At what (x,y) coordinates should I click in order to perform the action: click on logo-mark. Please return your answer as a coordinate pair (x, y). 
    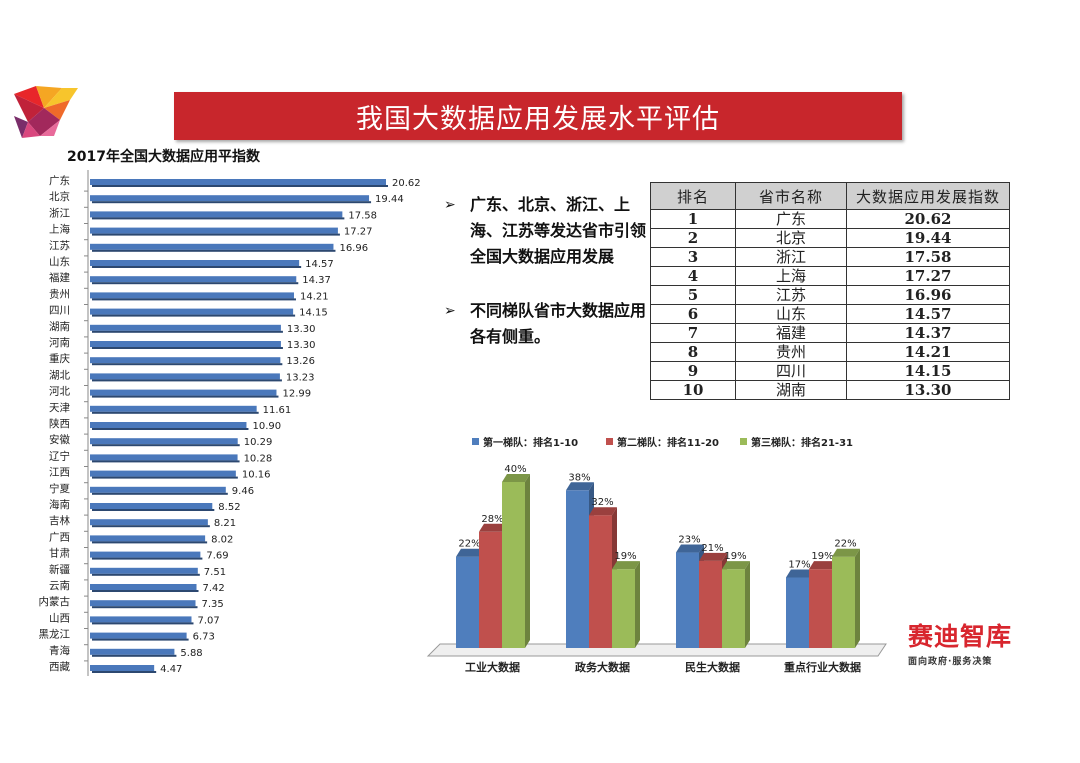
    Looking at the image, I should click on (46, 112).